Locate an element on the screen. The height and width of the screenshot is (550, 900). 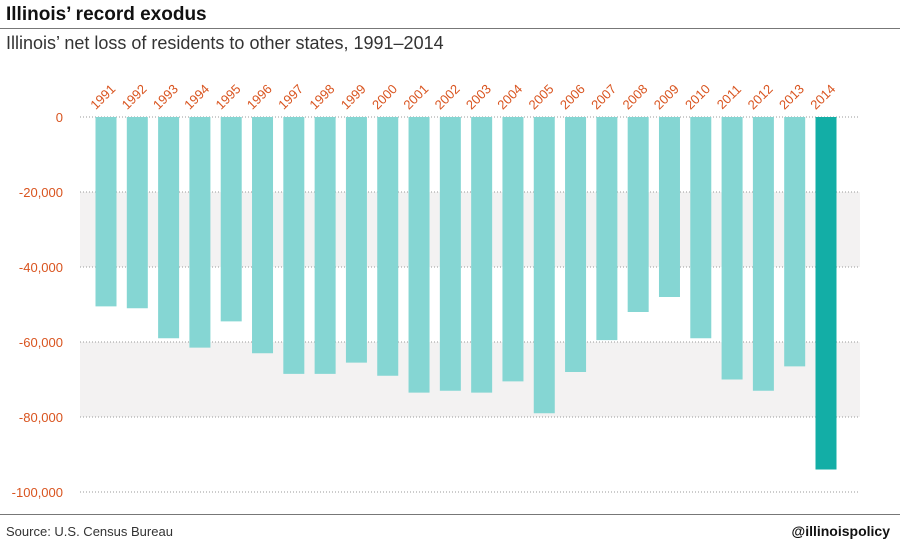
bar-2010 is located at coordinates (701, 228).